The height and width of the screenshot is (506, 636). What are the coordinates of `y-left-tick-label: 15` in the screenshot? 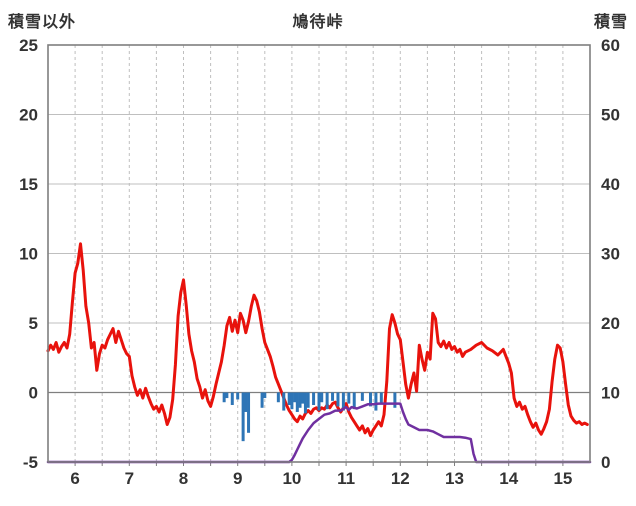 It's located at (28, 184).